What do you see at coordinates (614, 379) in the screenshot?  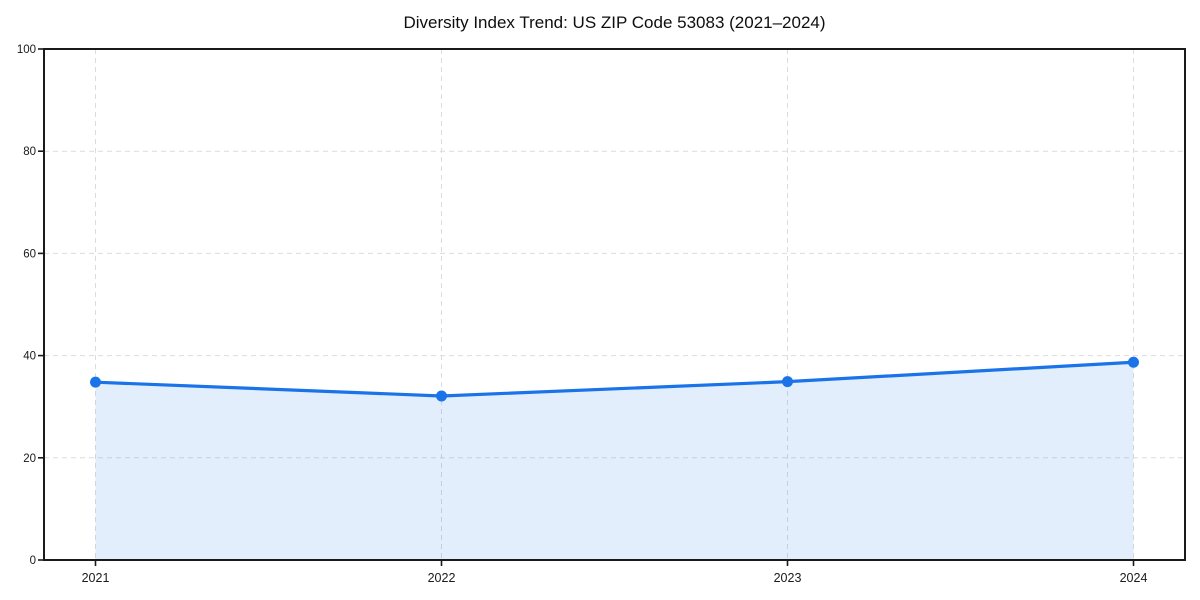 I see `trend-line` at bounding box center [614, 379].